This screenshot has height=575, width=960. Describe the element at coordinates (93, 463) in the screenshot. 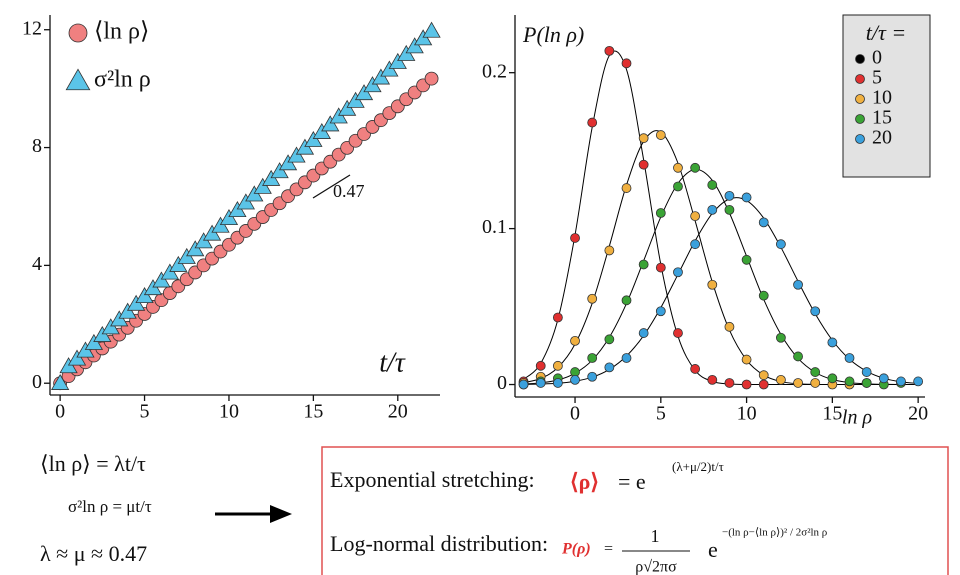

I see `equation: ⟨ln ρ⟩ = λt/τ` at that location.